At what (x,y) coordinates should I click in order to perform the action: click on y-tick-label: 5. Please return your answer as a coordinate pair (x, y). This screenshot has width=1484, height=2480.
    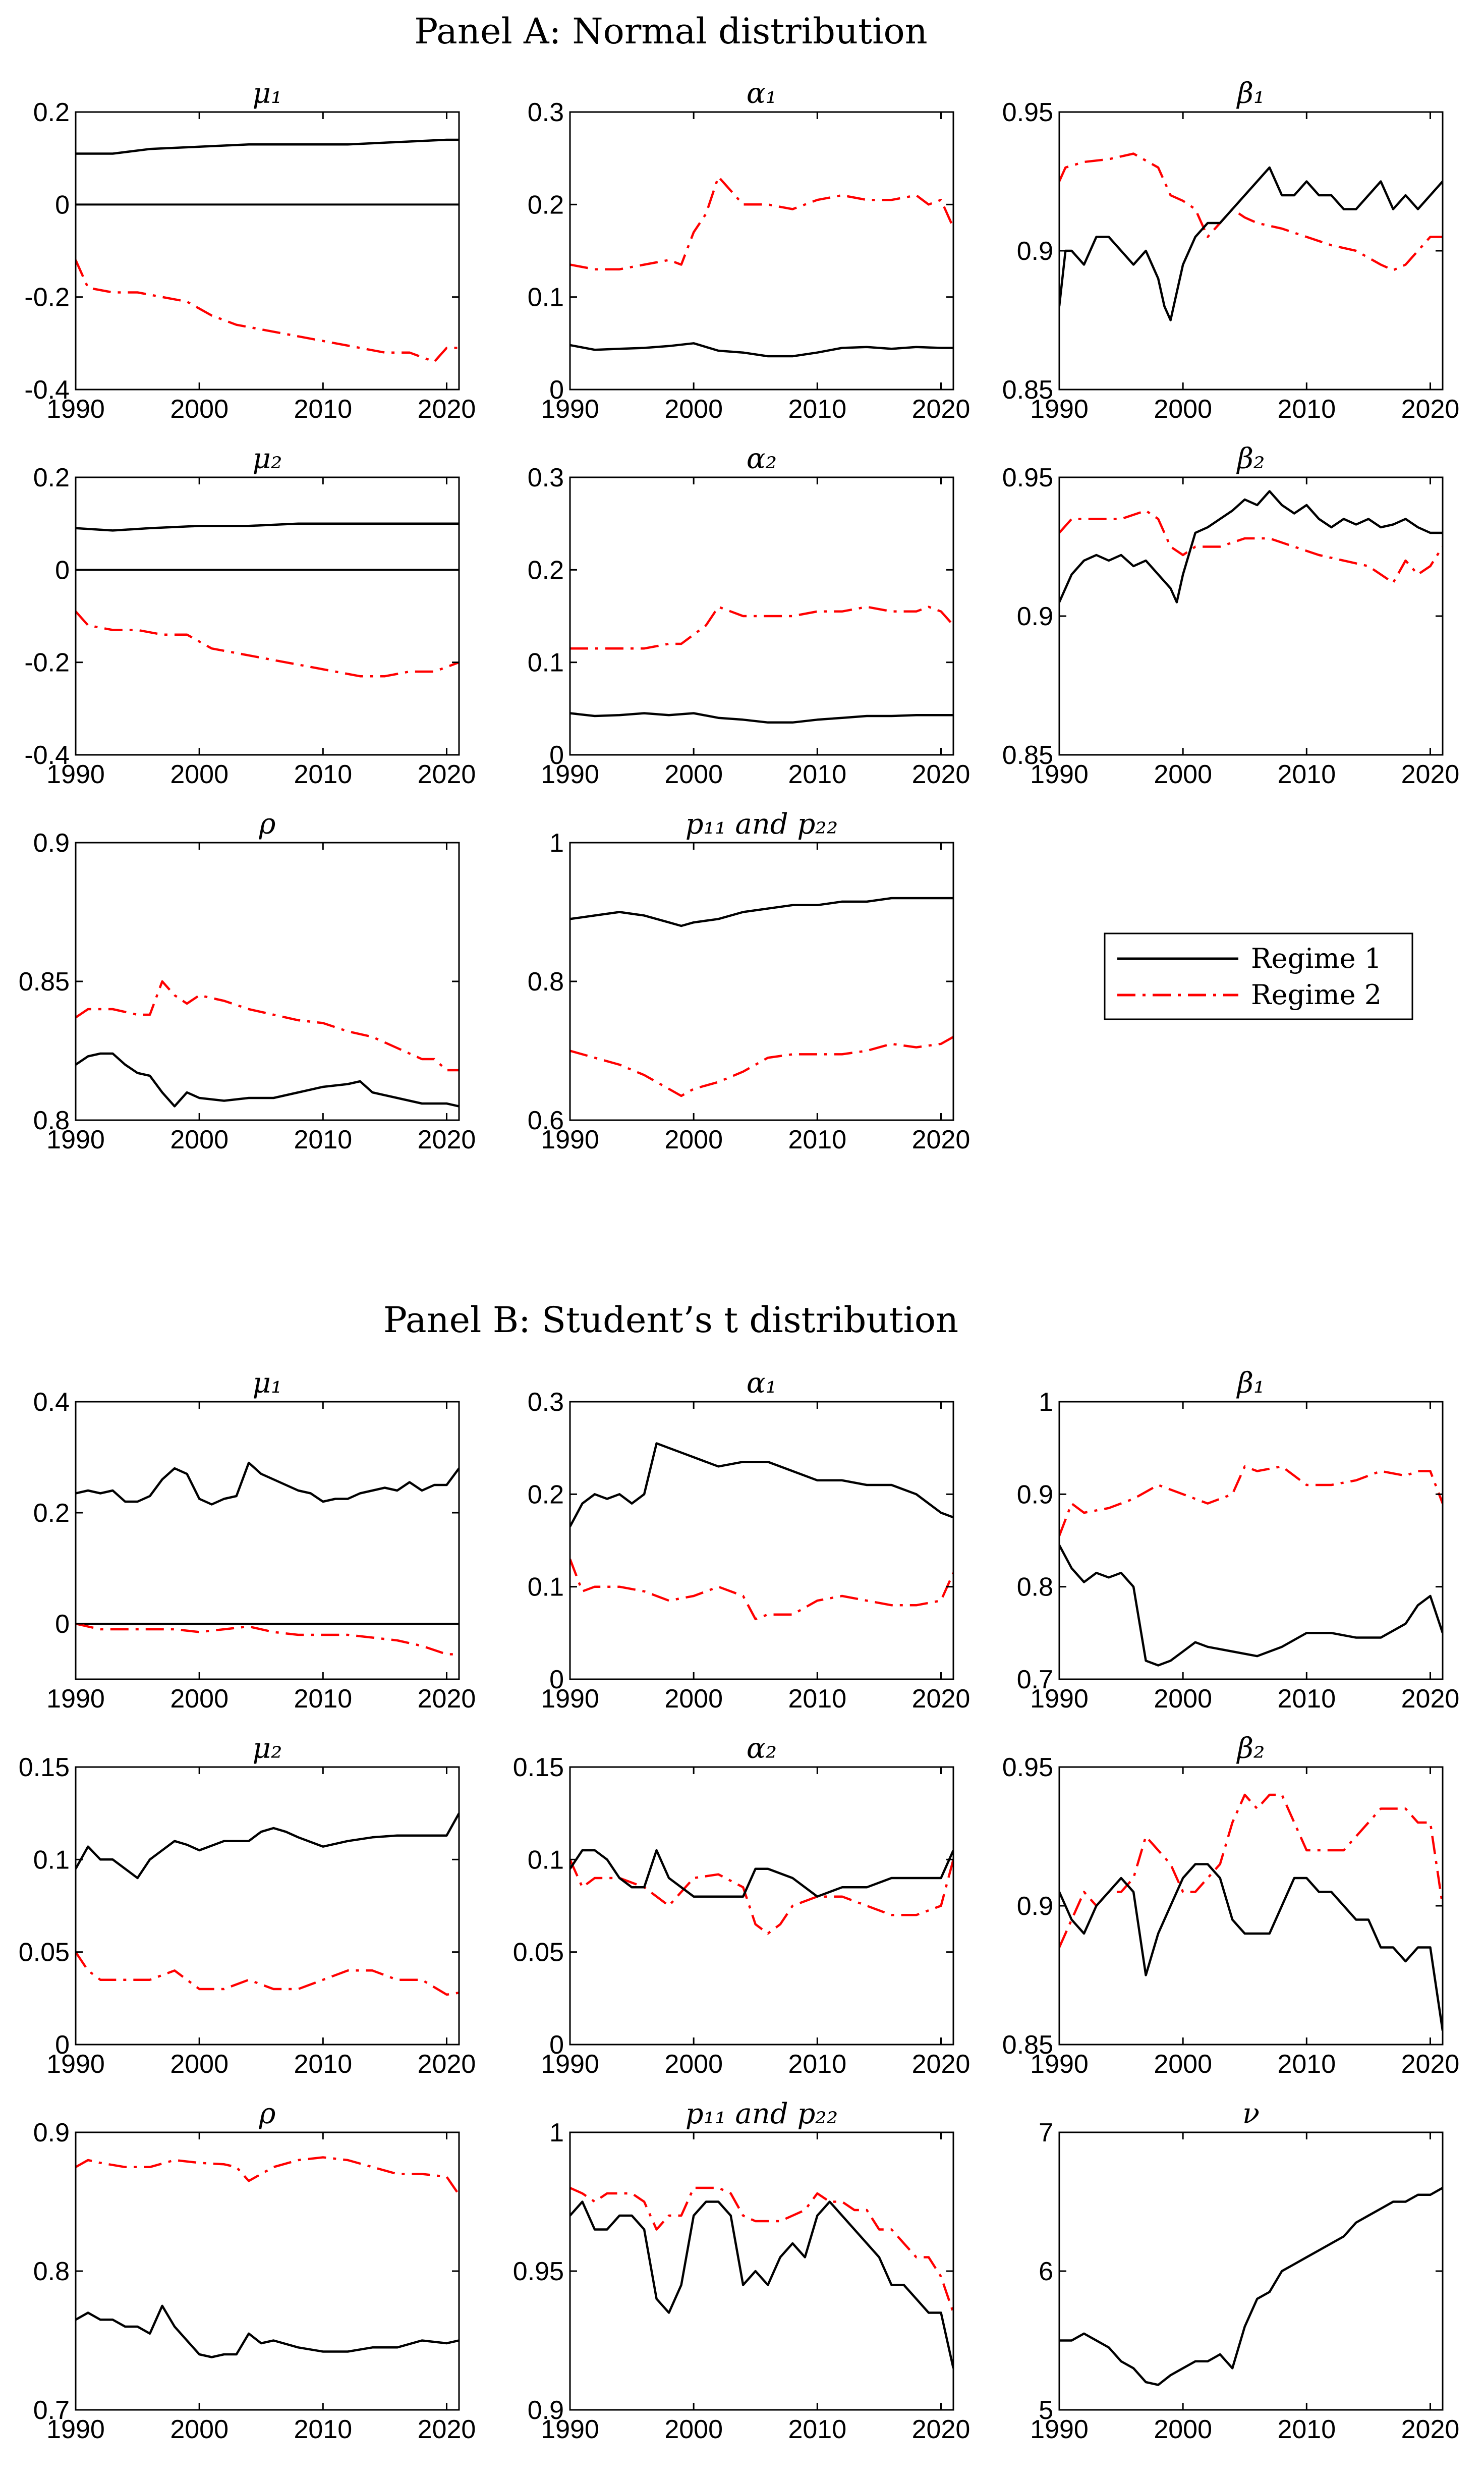
    Looking at the image, I should click on (1046, 2410).